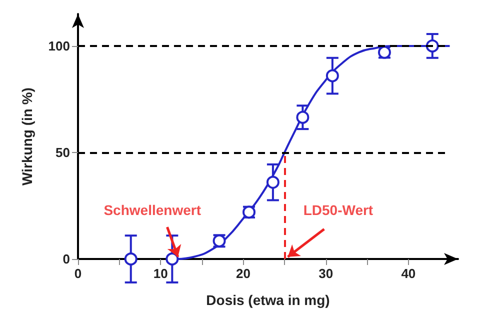 The width and height of the screenshot is (500, 327). I want to click on y-tick-label: 100, so click(59, 46).